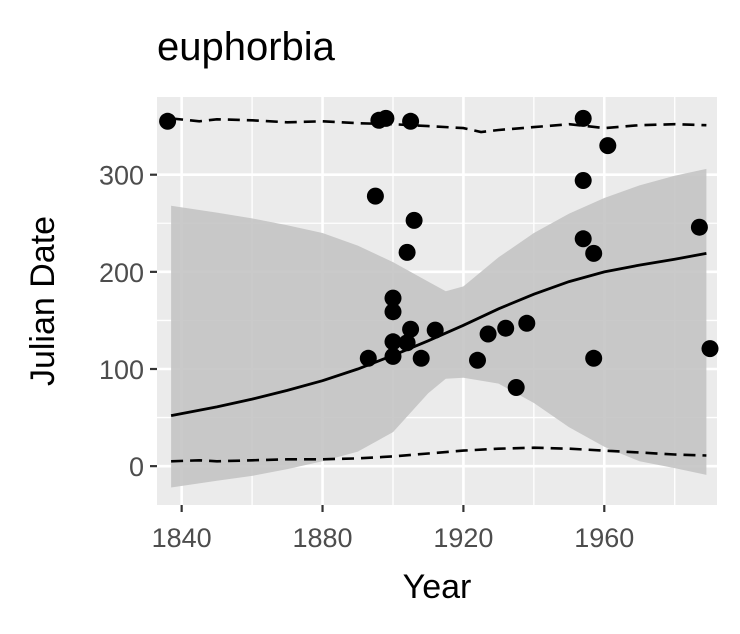 Image resolution: width=740 pixels, height=634 pixels. What do you see at coordinates (136, 467) in the screenshot?
I see `y-tick-label: 0` at bounding box center [136, 467].